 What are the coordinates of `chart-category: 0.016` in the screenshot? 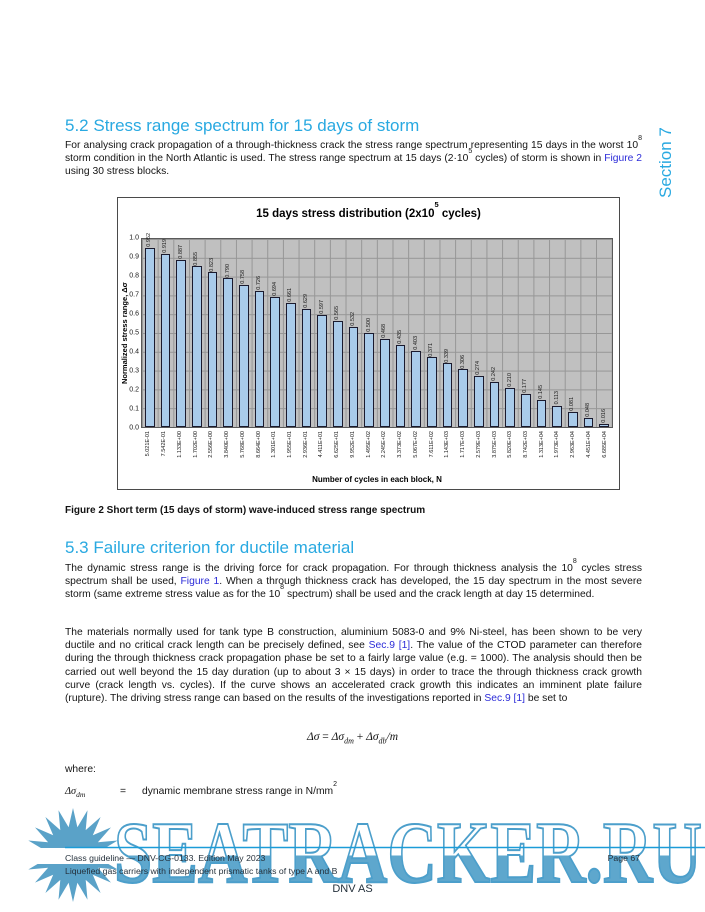 It's located at (604, 333).